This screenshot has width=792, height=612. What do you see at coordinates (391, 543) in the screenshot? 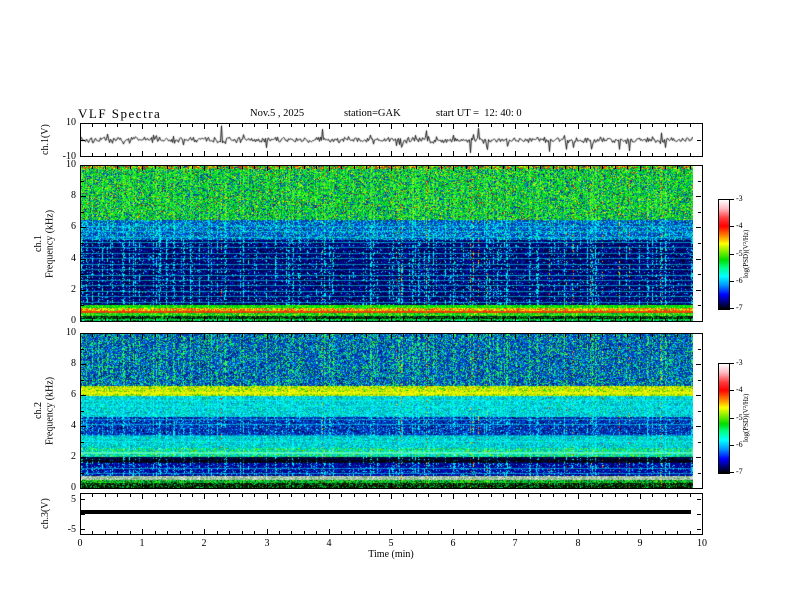
I see `x-tick-label: 5` at bounding box center [391, 543].